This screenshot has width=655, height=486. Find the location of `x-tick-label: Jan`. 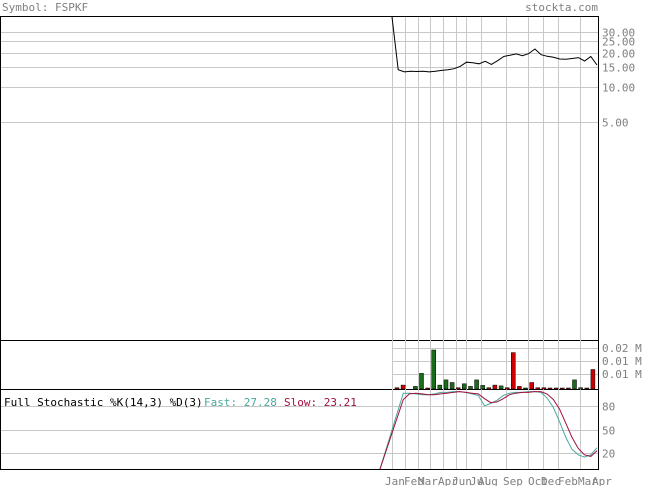

x-tick-label: Jan is located at coordinates (395, 480).